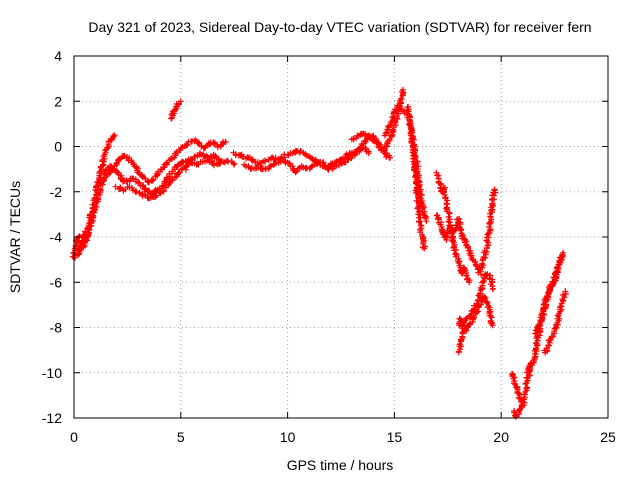  What do you see at coordinates (52, 373) in the screenshot?
I see `y-tick-label: -10` at bounding box center [52, 373].